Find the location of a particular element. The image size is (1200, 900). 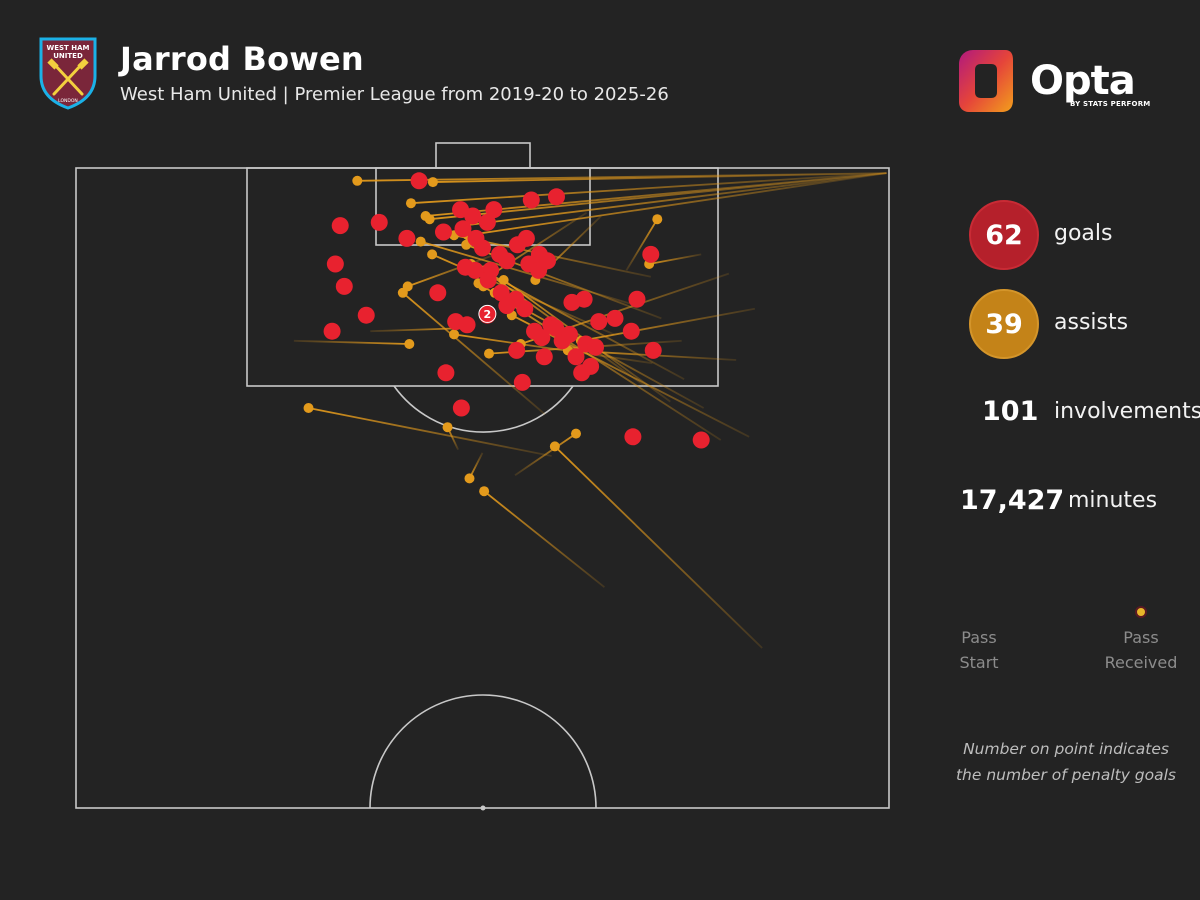

west-ham-crest: WEST HAM UNITED LONDON is located at coordinates (68, 73).